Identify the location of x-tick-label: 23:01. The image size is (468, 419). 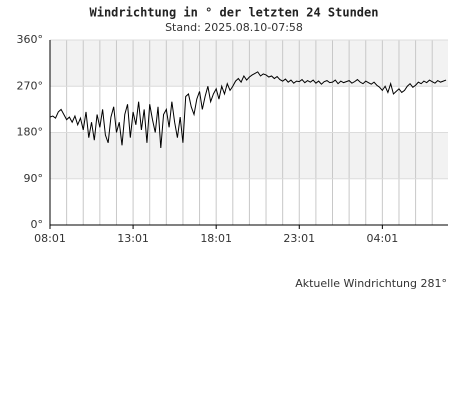
(299, 238).